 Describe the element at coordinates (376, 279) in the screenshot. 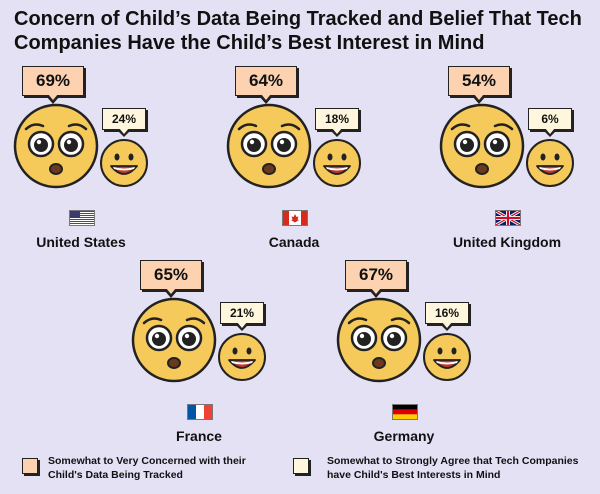

I see `data-label-concern: 67%` at that location.